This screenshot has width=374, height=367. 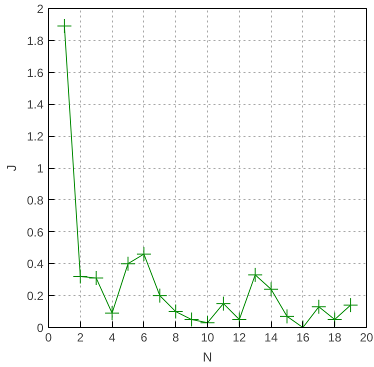 I want to click on y-tick-label: 0.2, so click(x=35, y=296).